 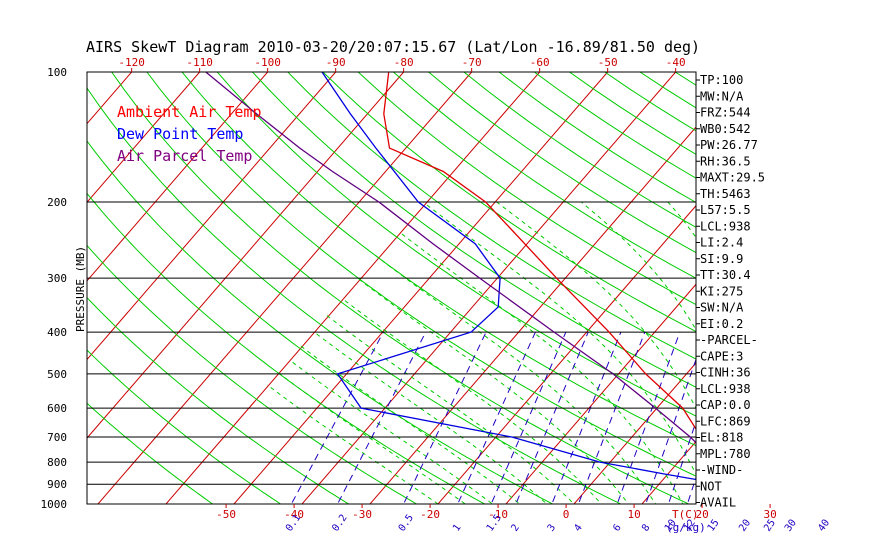 What do you see at coordinates (336, 62) in the screenshot?
I see `top-tick-label: -90` at bounding box center [336, 62].